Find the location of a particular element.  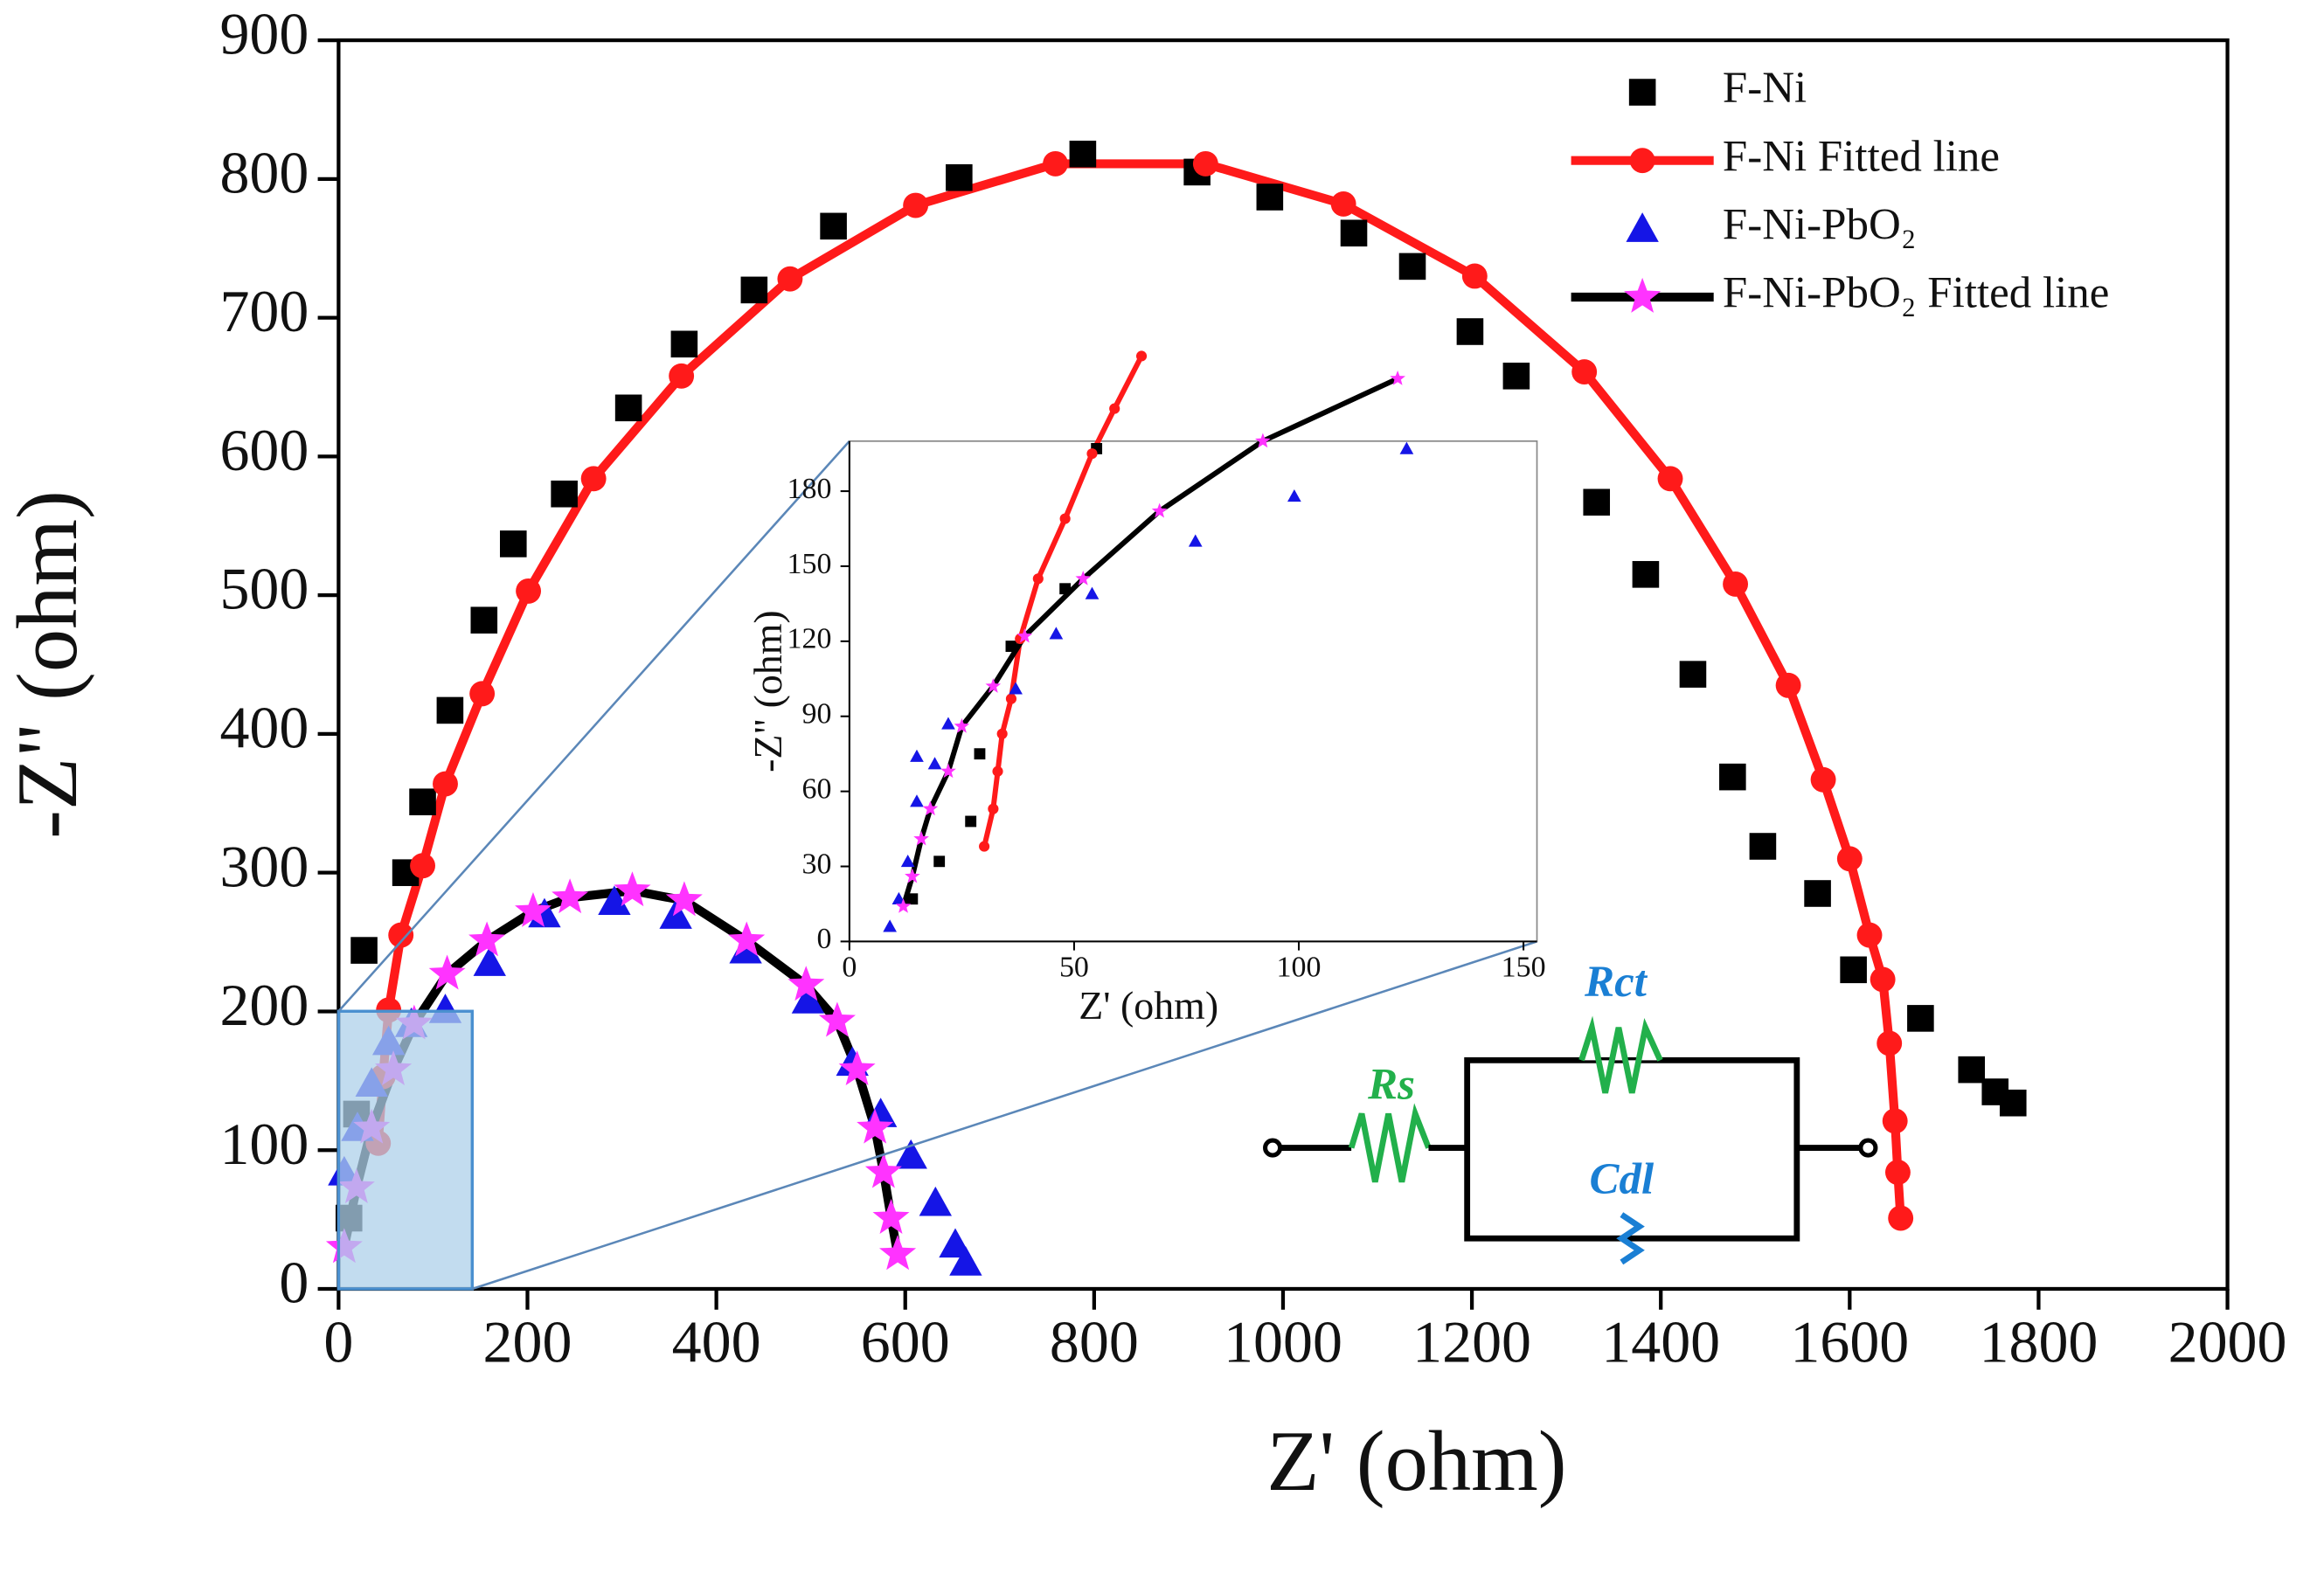

y-tick-label: 0 is located at coordinates (823, 939).